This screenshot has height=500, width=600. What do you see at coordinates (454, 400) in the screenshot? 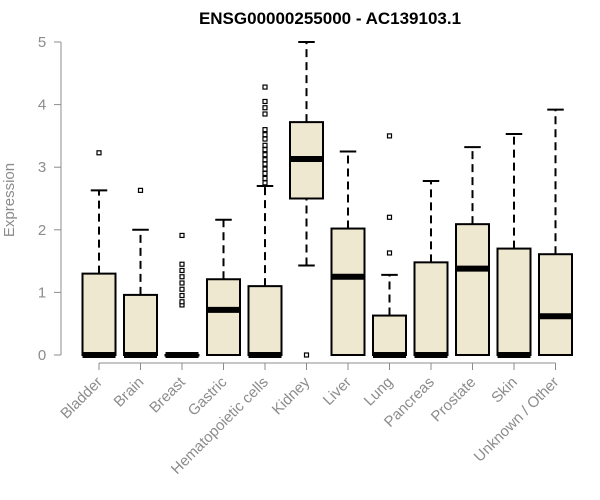
I see `x-tick-label: Prostate` at bounding box center [454, 400].